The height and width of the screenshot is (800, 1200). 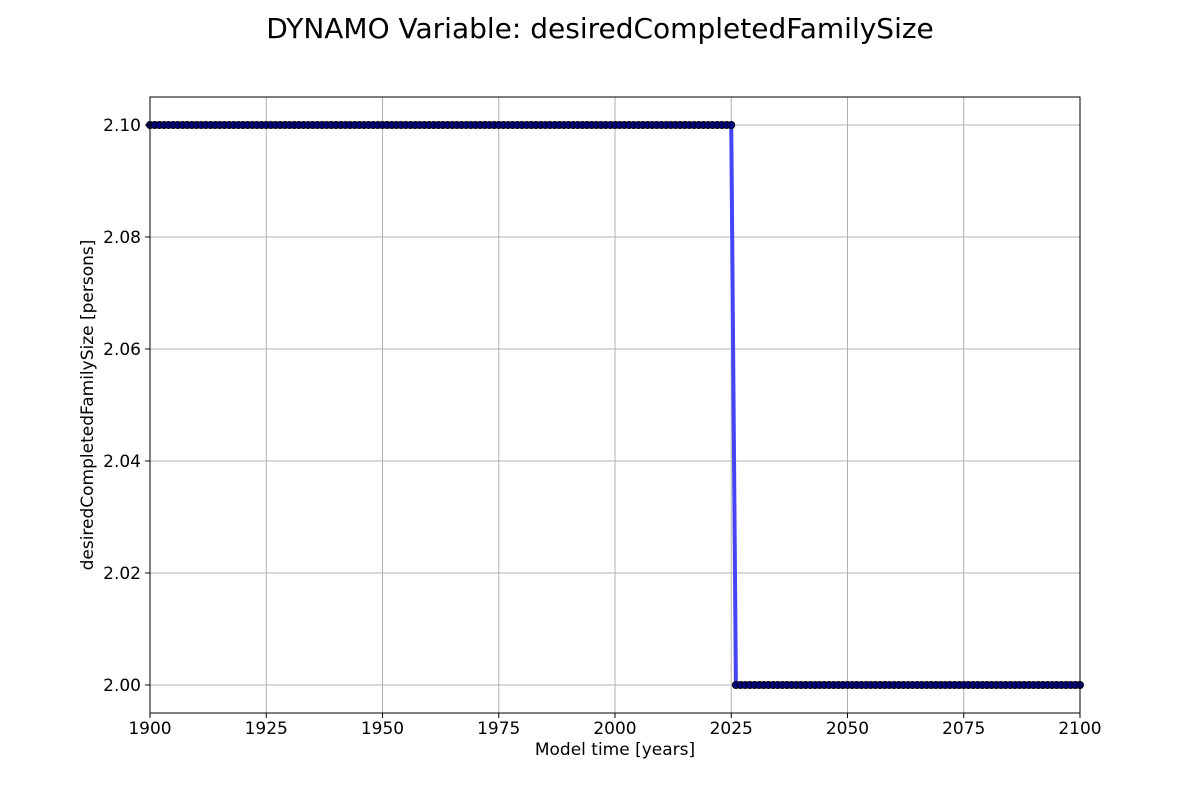 I want to click on x-tick-label: 2075, so click(x=963, y=729).